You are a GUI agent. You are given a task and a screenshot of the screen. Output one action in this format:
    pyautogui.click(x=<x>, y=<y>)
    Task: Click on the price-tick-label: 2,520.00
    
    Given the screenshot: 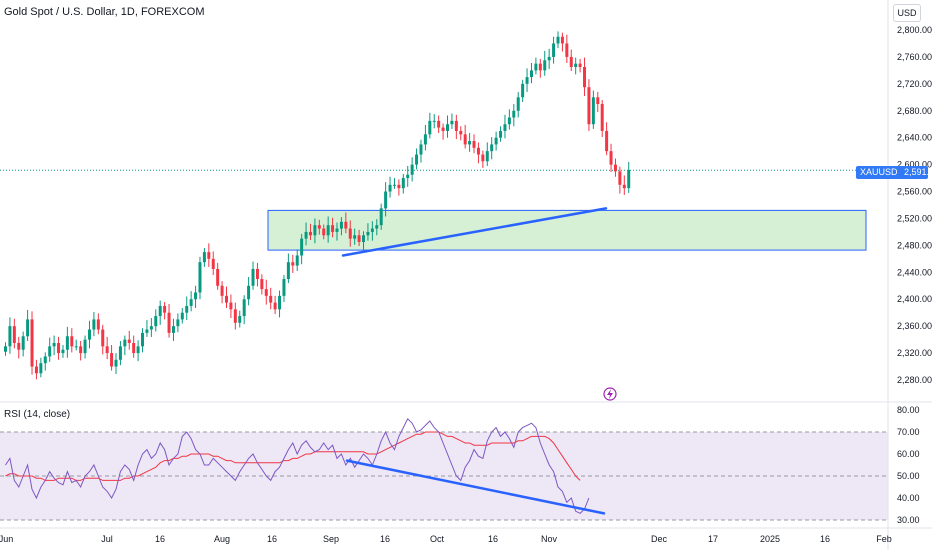 What is the action you would take?
    pyautogui.click(x=914, y=218)
    